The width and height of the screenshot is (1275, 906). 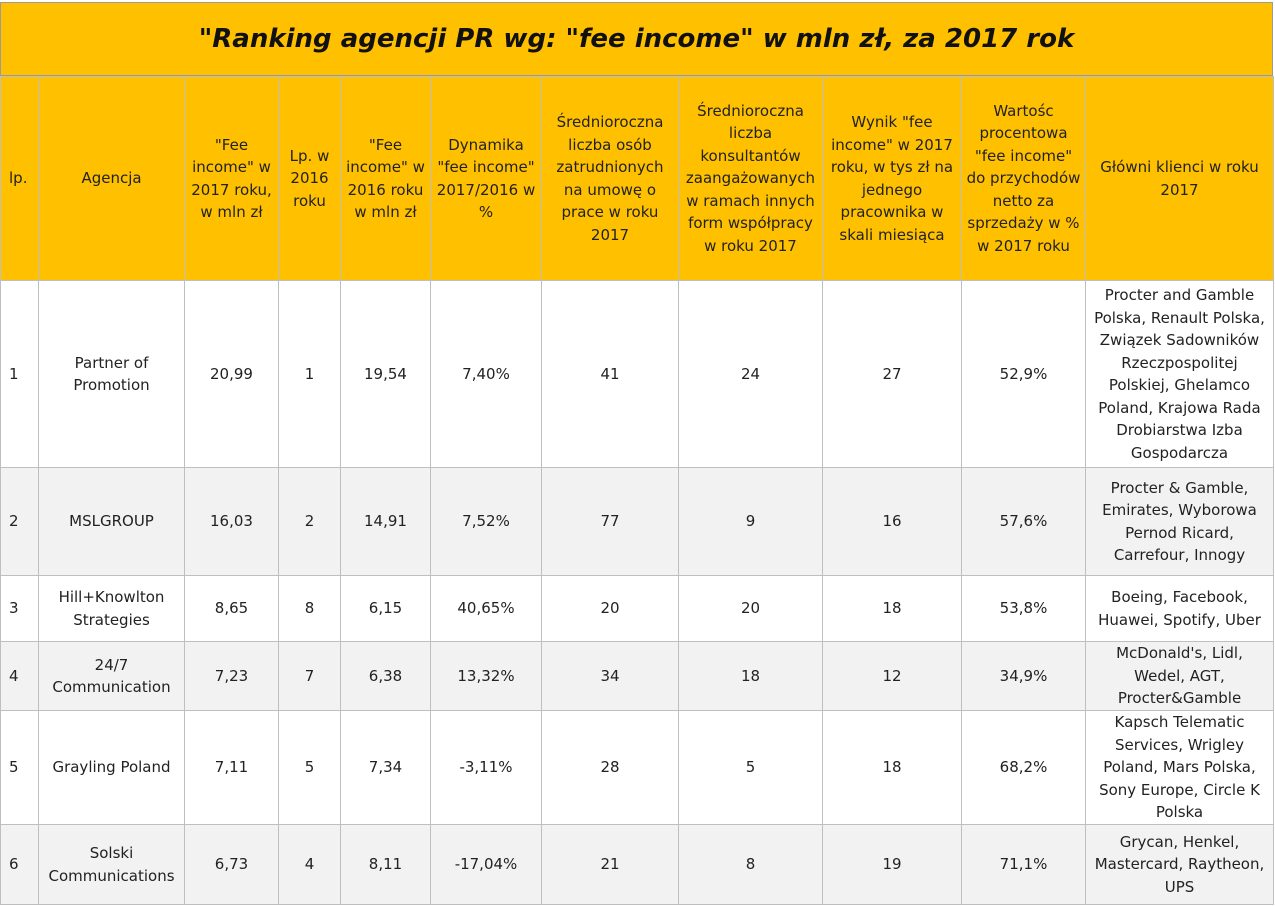 I want to click on cell-per-employee: 16, so click(x=892, y=521).